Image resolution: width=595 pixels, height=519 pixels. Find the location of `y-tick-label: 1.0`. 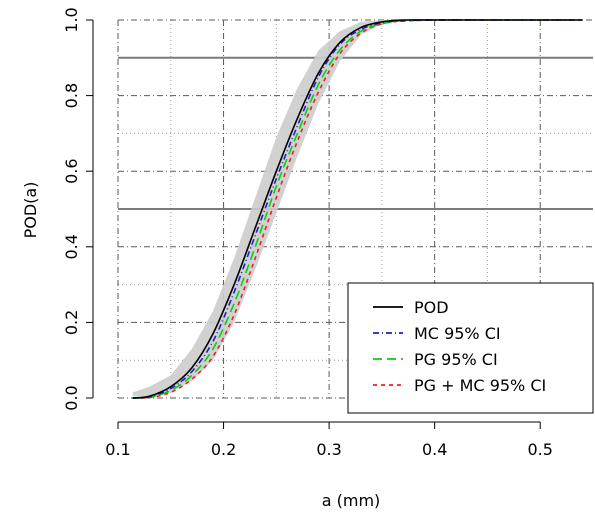

y-tick-label: 1.0 is located at coordinates (71, 19).